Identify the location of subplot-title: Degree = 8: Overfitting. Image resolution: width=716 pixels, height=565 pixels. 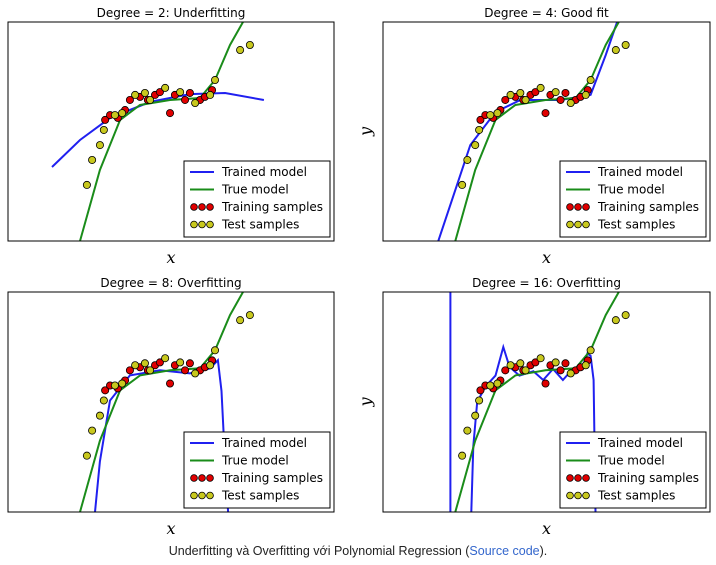
(170, 283).